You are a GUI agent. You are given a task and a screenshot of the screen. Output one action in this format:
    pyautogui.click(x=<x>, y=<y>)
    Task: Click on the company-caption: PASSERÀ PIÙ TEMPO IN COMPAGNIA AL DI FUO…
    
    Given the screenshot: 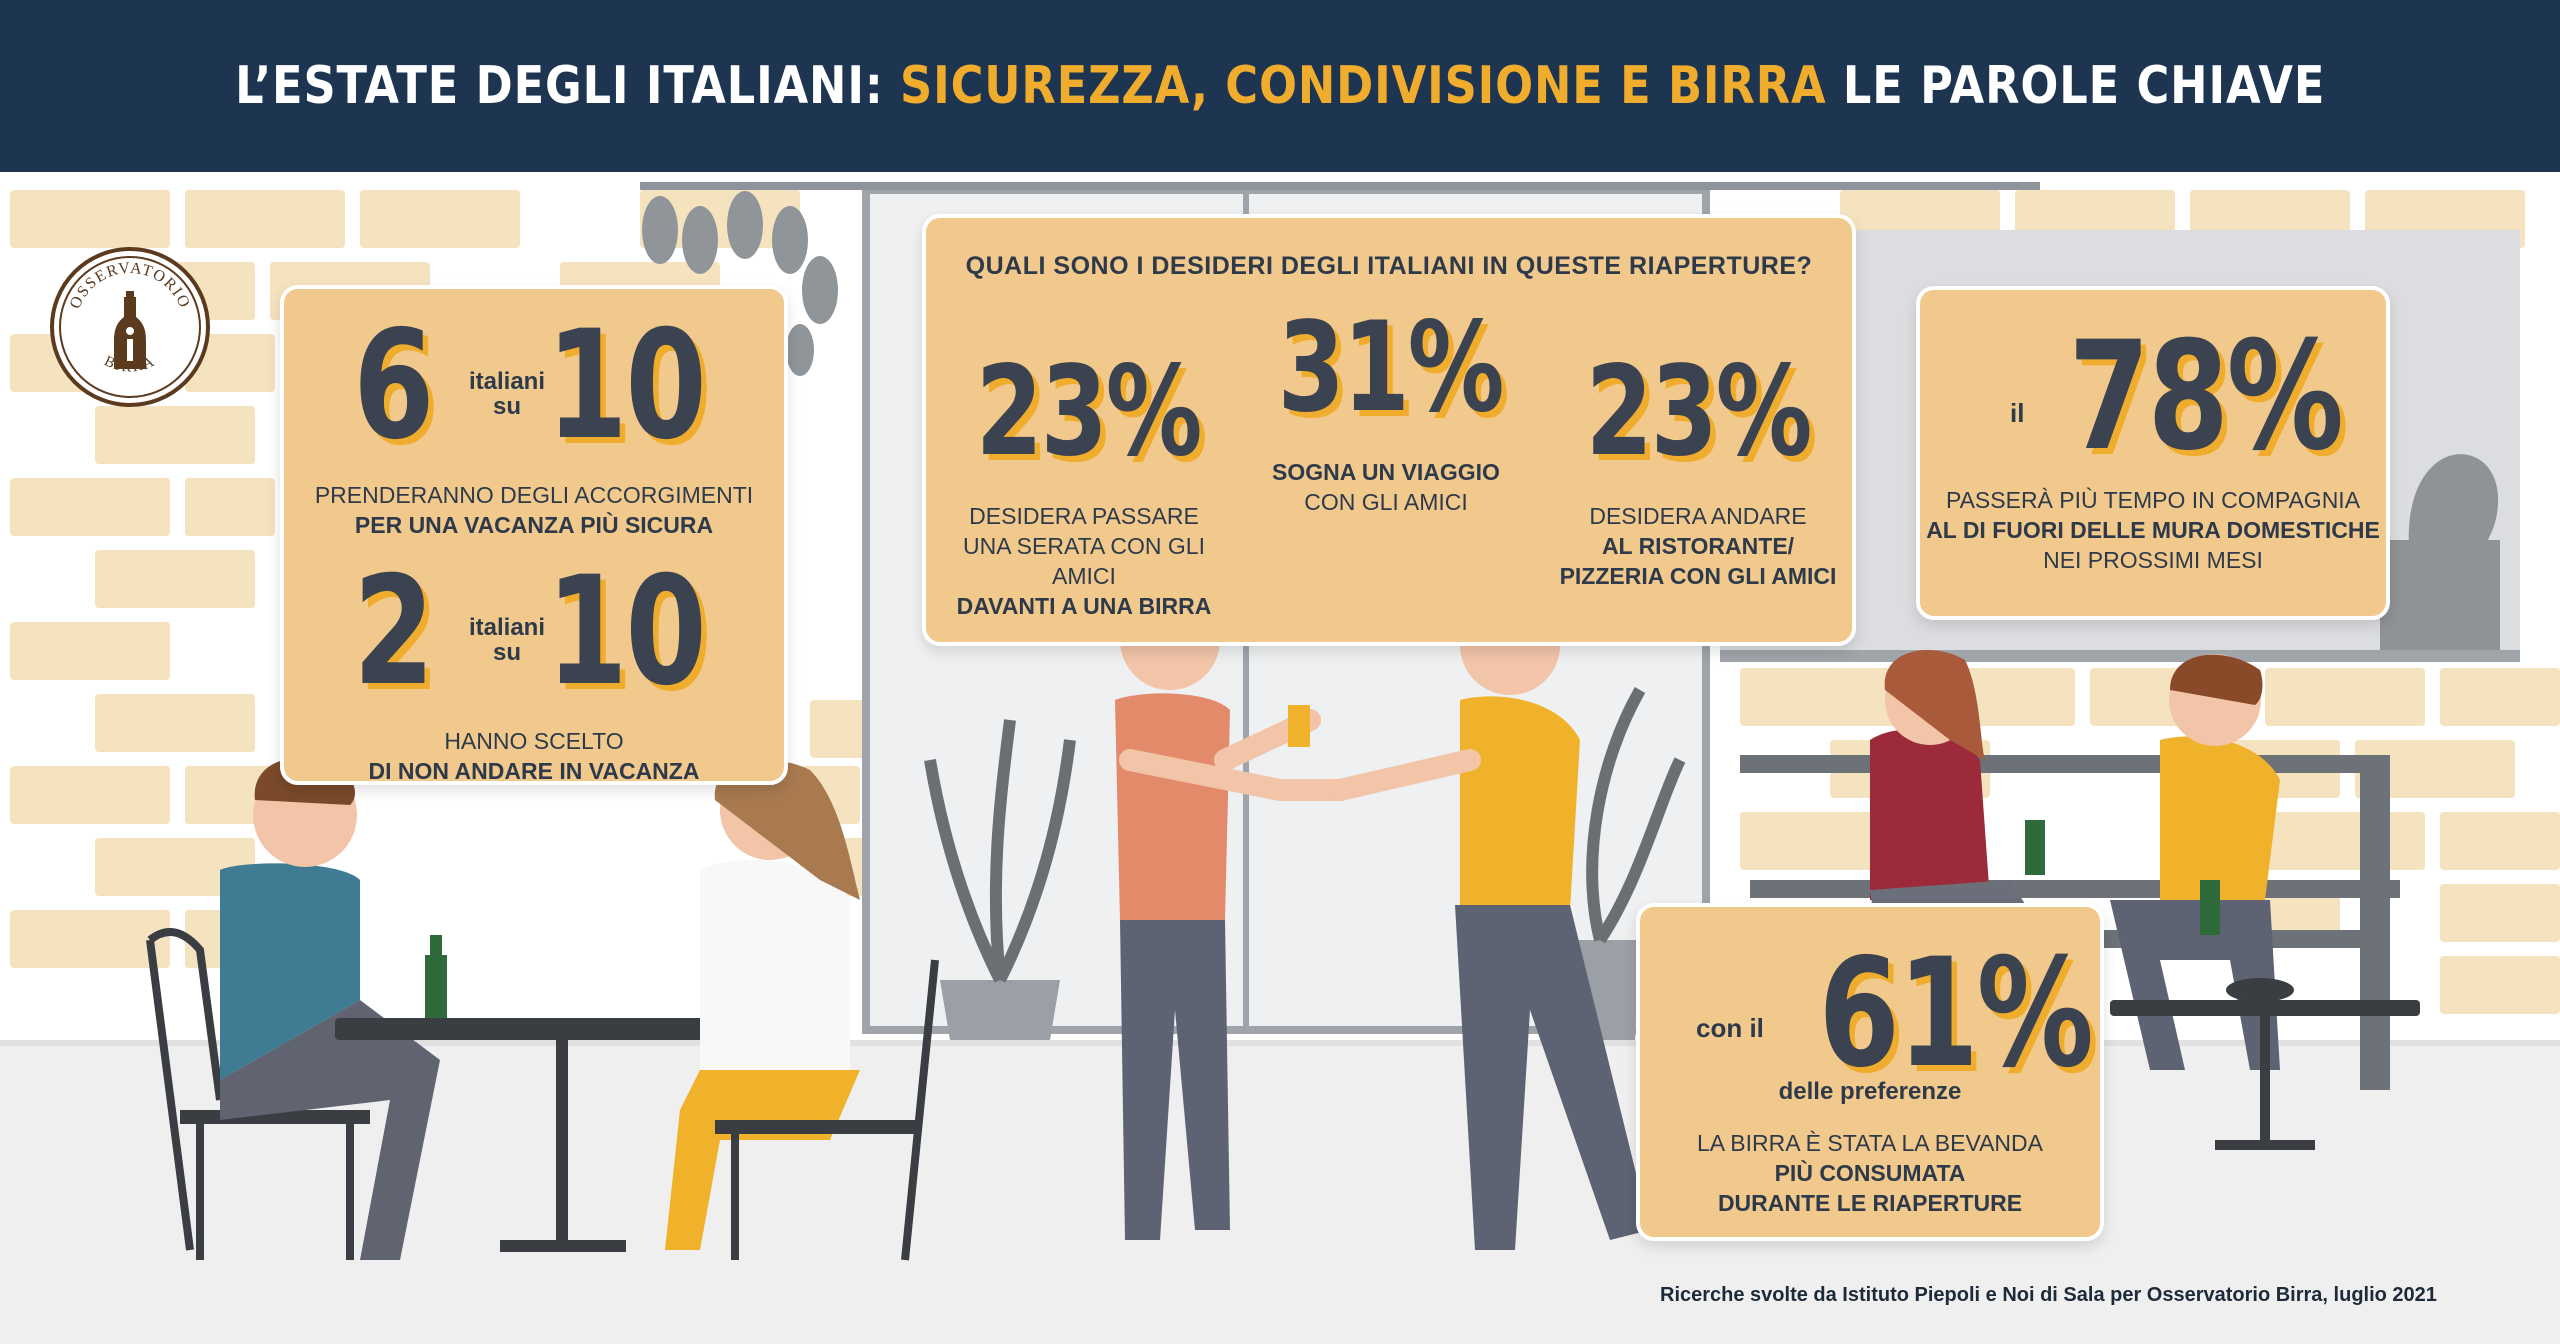 What is the action you would take?
    pyautogui.click(x=2153, y=531)
    